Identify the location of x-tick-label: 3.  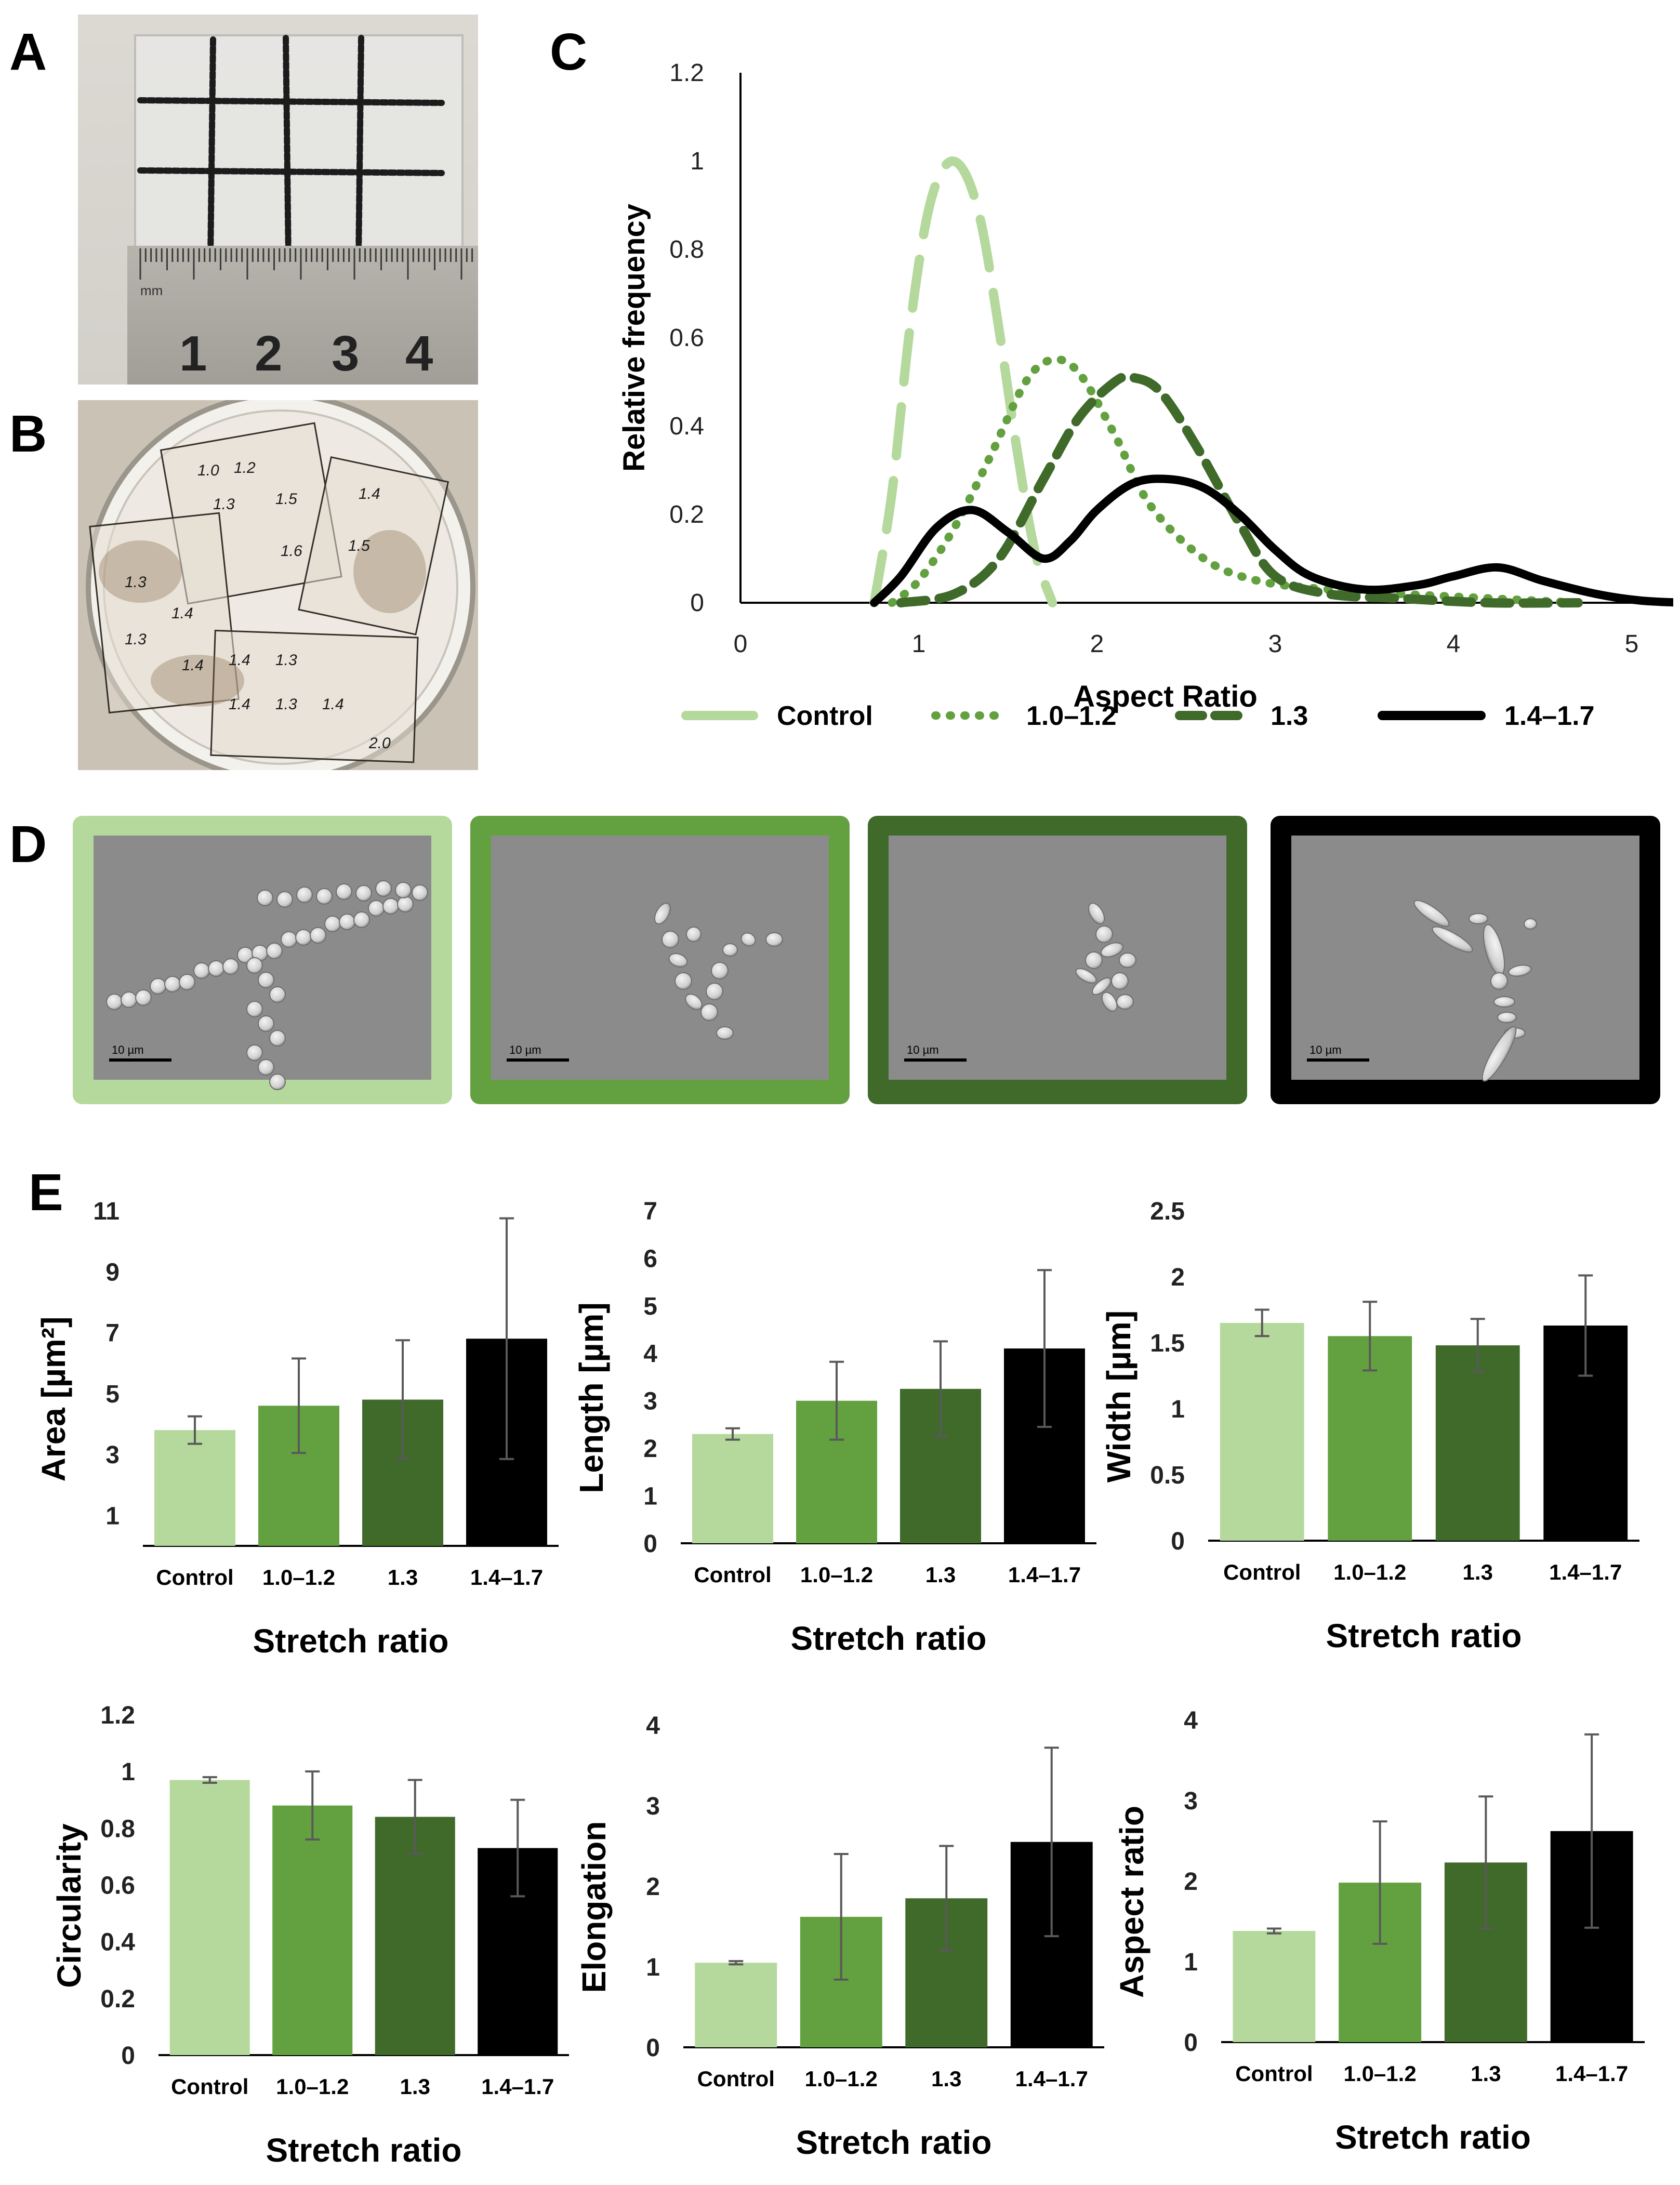
(1275, 644).